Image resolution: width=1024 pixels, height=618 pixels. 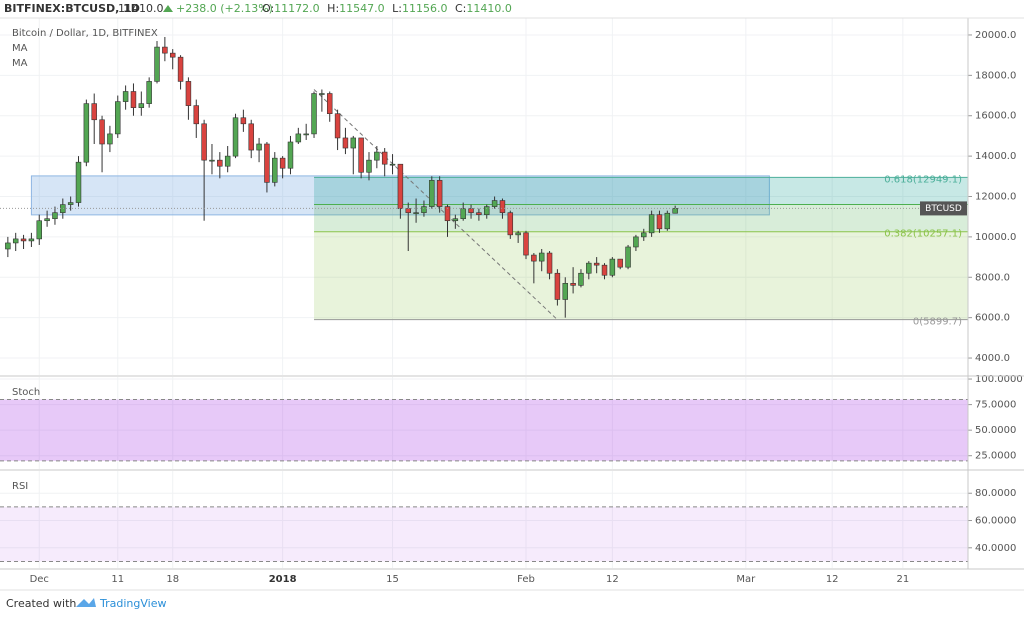 I want to click on footer-brand: TradingView, so click(x=132, y=603).